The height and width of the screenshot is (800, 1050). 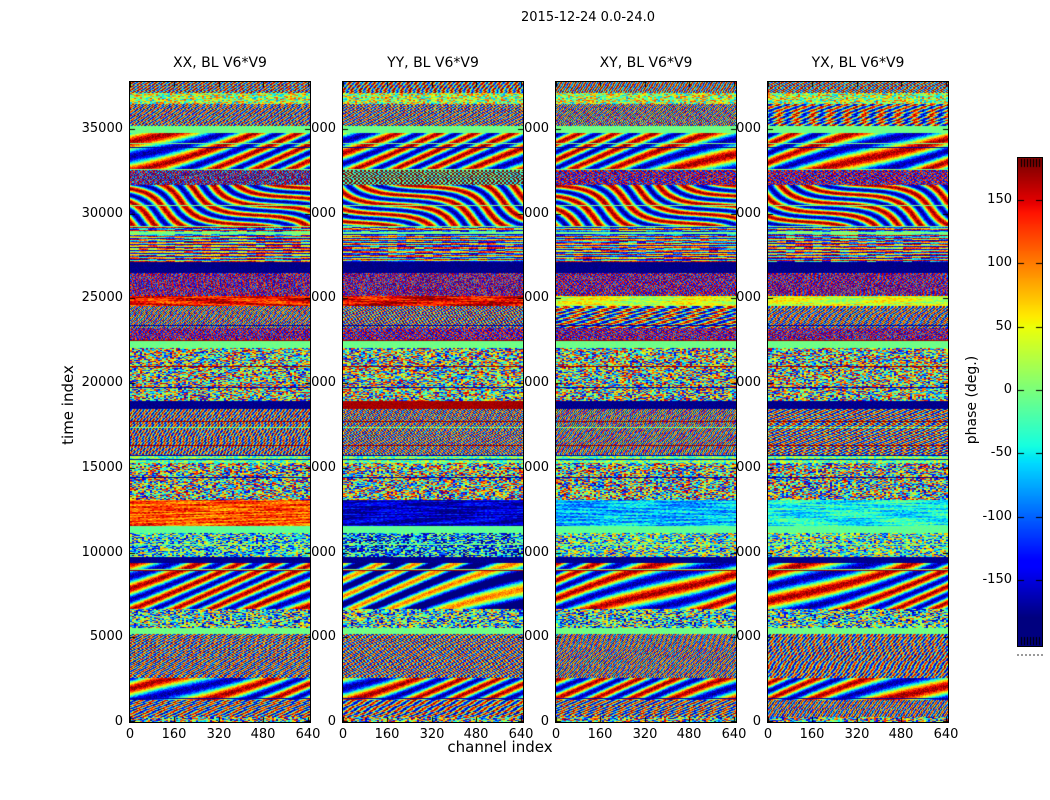 I want to click on colorbar-tick-label: 50, so click(x=1003, y=326).